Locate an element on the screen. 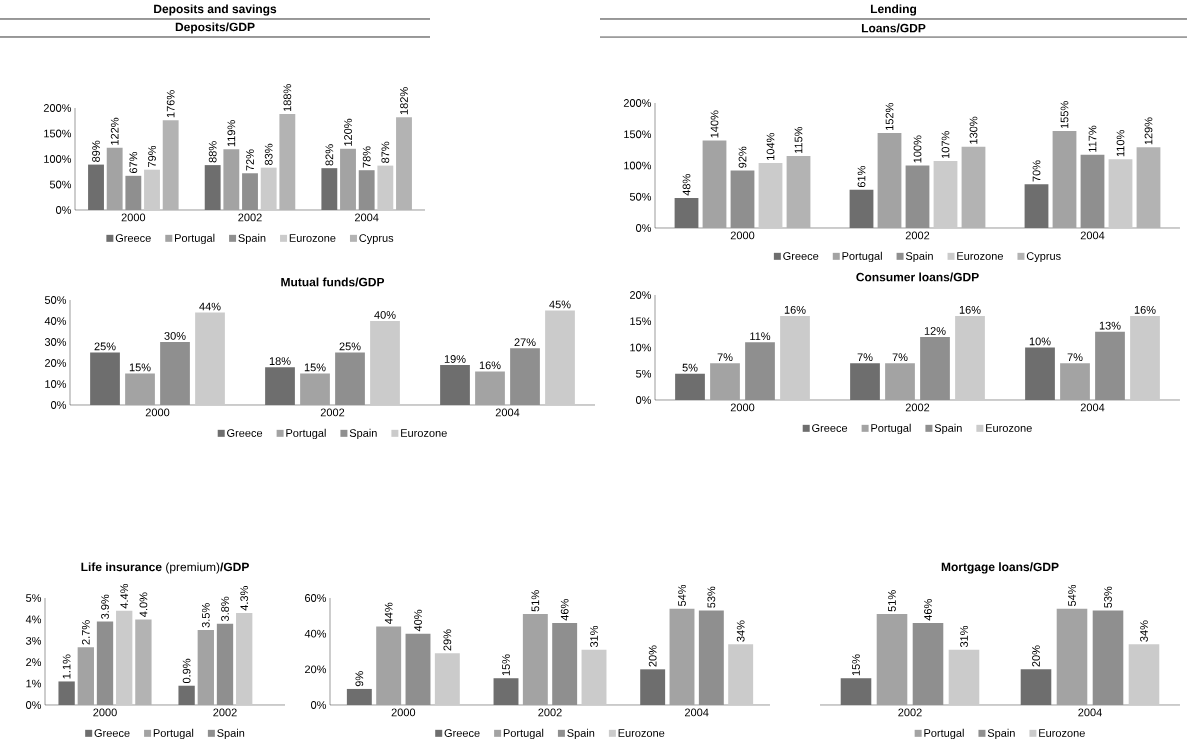  y-tick-label: 4% is located at coordinates (33, 619).